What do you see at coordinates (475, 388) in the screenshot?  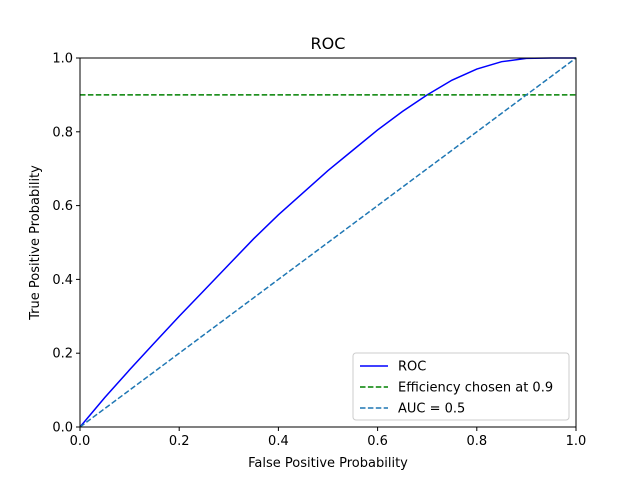 I see `legend-label-1: Efficiency chosen at 0.9` at bounding box center [475, 388].